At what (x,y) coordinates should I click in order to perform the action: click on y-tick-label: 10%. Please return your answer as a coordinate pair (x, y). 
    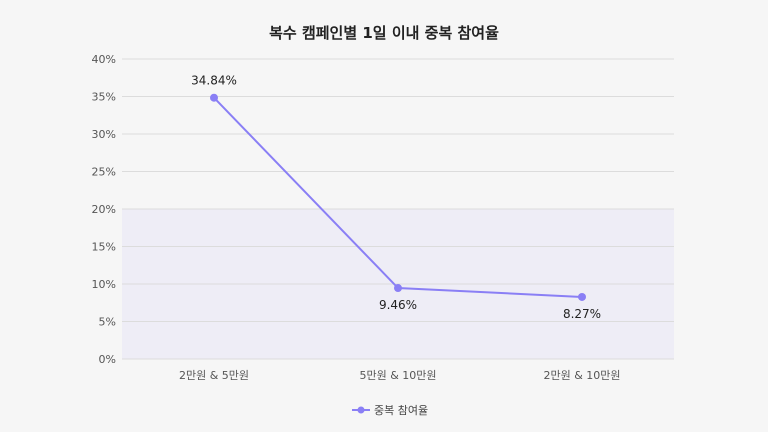
    Looking at the image, I should click on (104, 284).